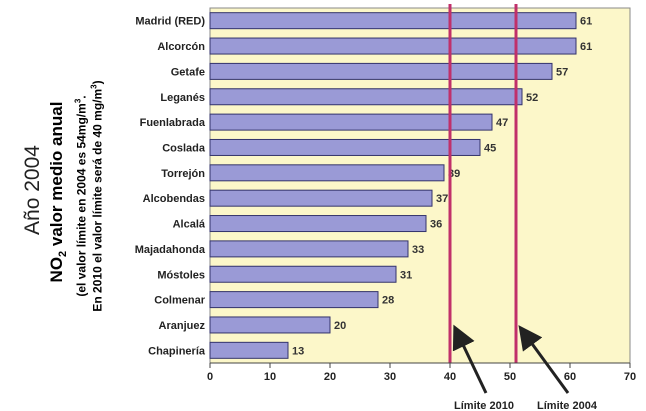 The width and height of the screenshot is (646, 411). What do you see at coordinates (567, 405) in the screenshot?
I see `limit-label: Límite 2004` at bounding box center [567, 405].